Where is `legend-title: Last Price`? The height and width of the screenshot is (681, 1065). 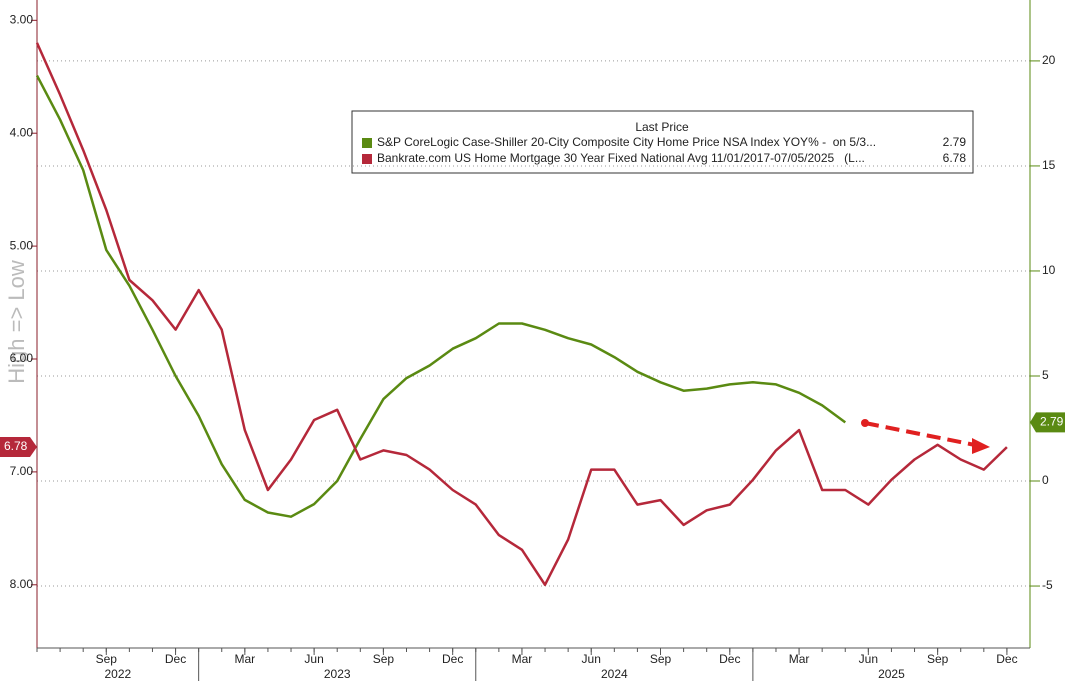 legend-title: Last Price is located at coordinates (662, 127).